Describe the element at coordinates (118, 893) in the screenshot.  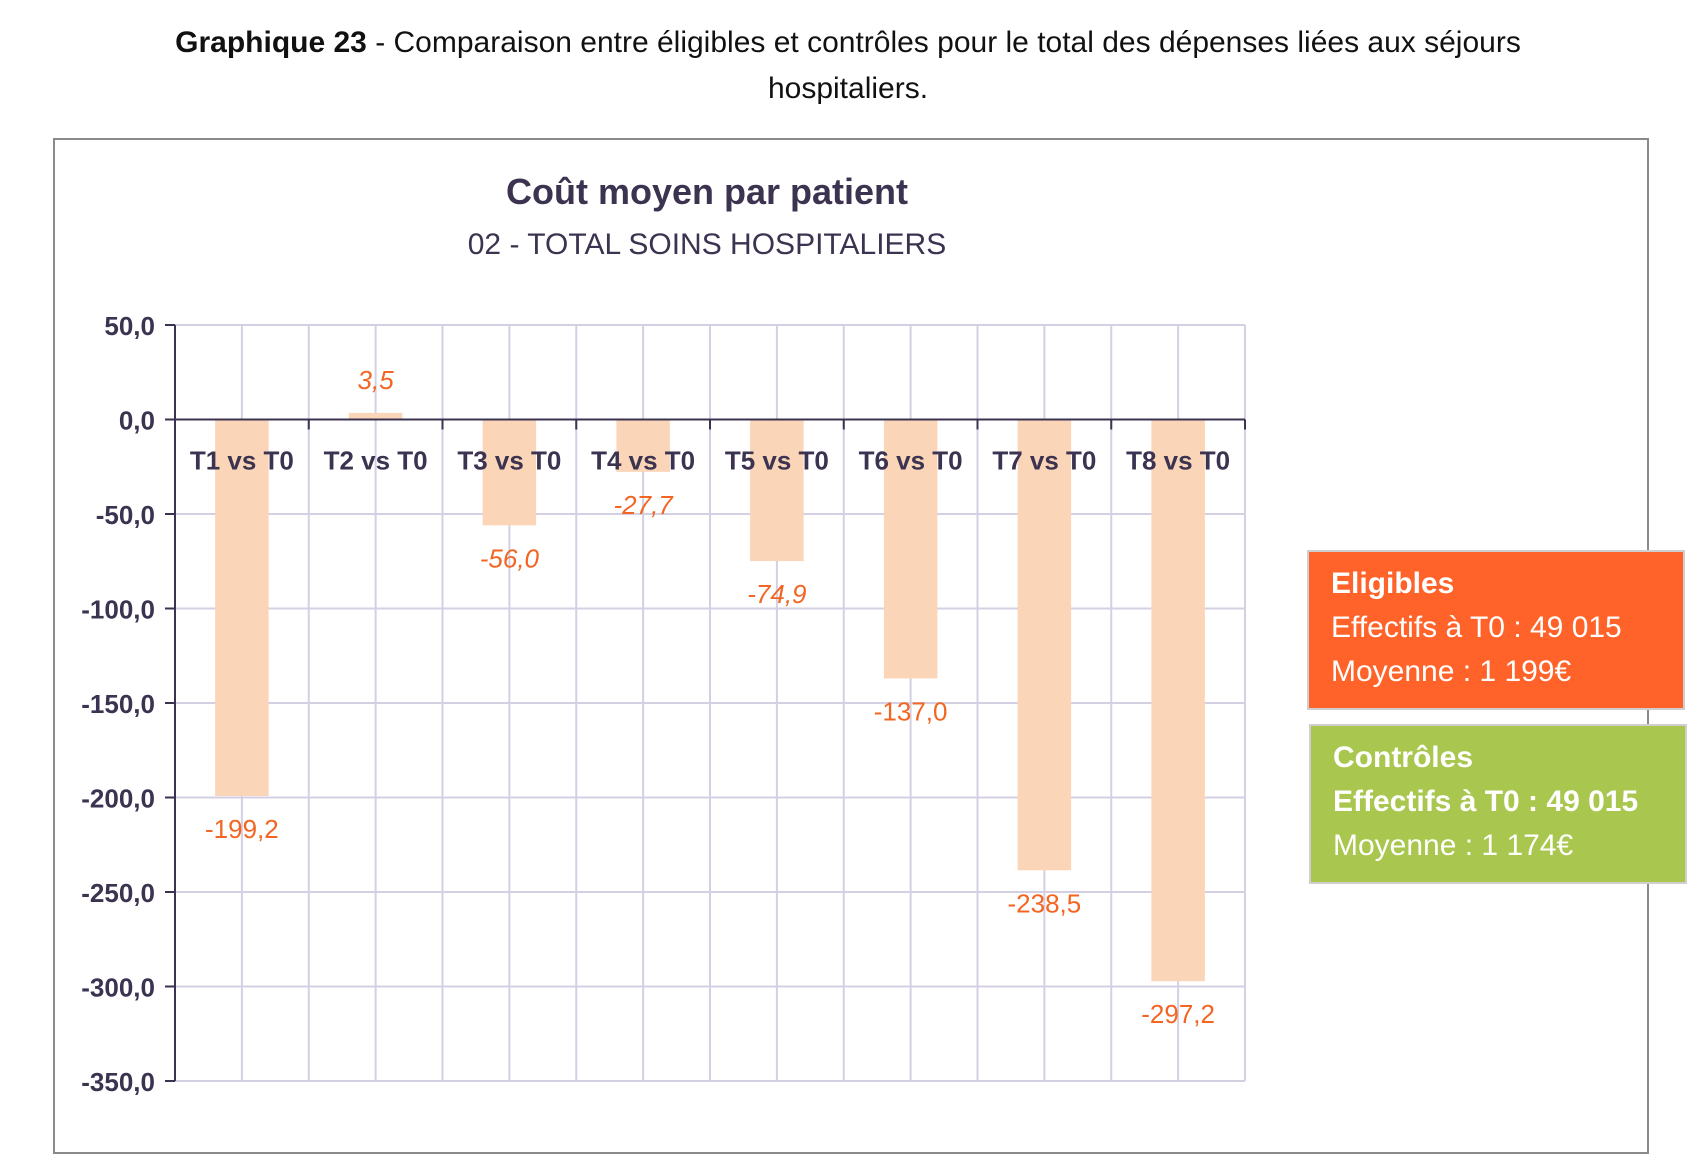
I see `y-tick-label: -250,0` at that location.